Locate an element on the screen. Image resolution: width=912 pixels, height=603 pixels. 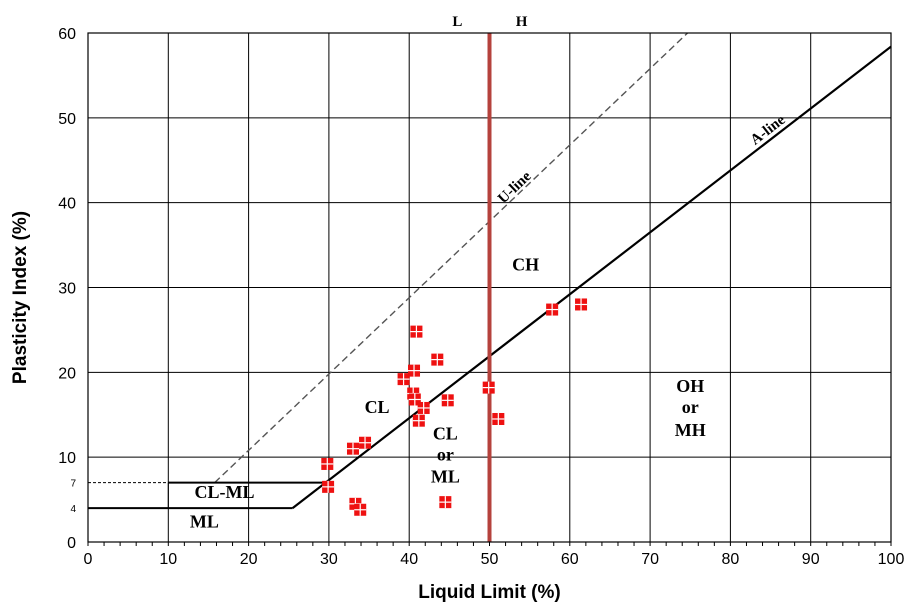
zone-label-ch: CH is located at coordinates (525, 265).